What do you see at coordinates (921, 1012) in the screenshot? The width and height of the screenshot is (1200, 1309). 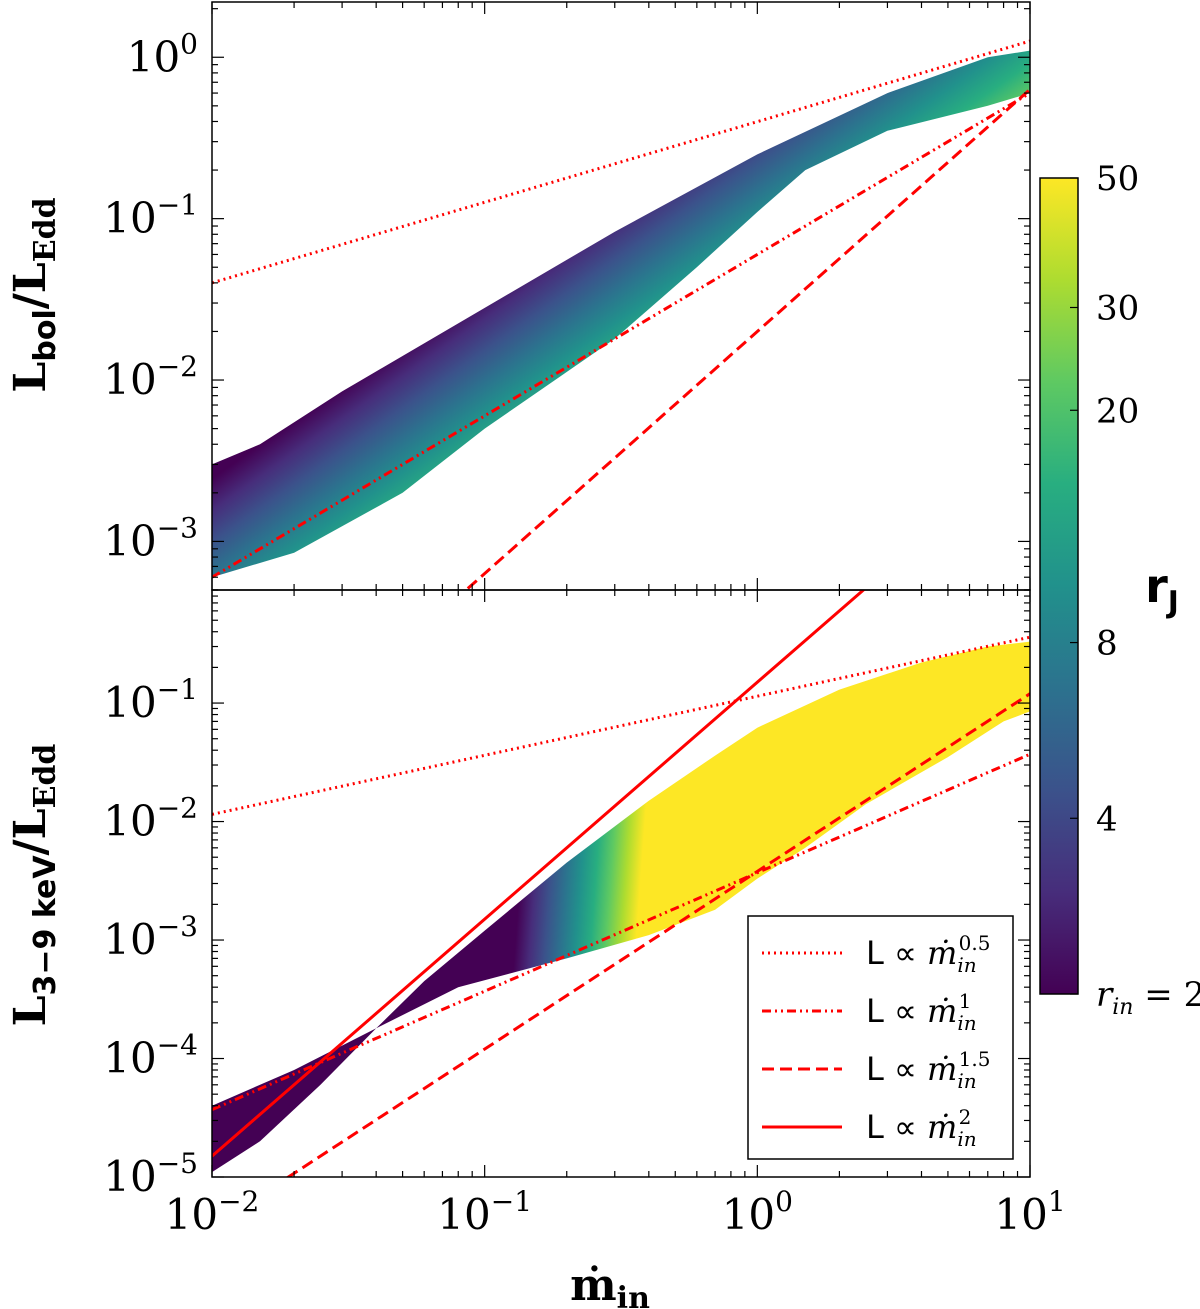 I see `legend-label: L ∝ ṁin1` at bounding box center [921, 1012].